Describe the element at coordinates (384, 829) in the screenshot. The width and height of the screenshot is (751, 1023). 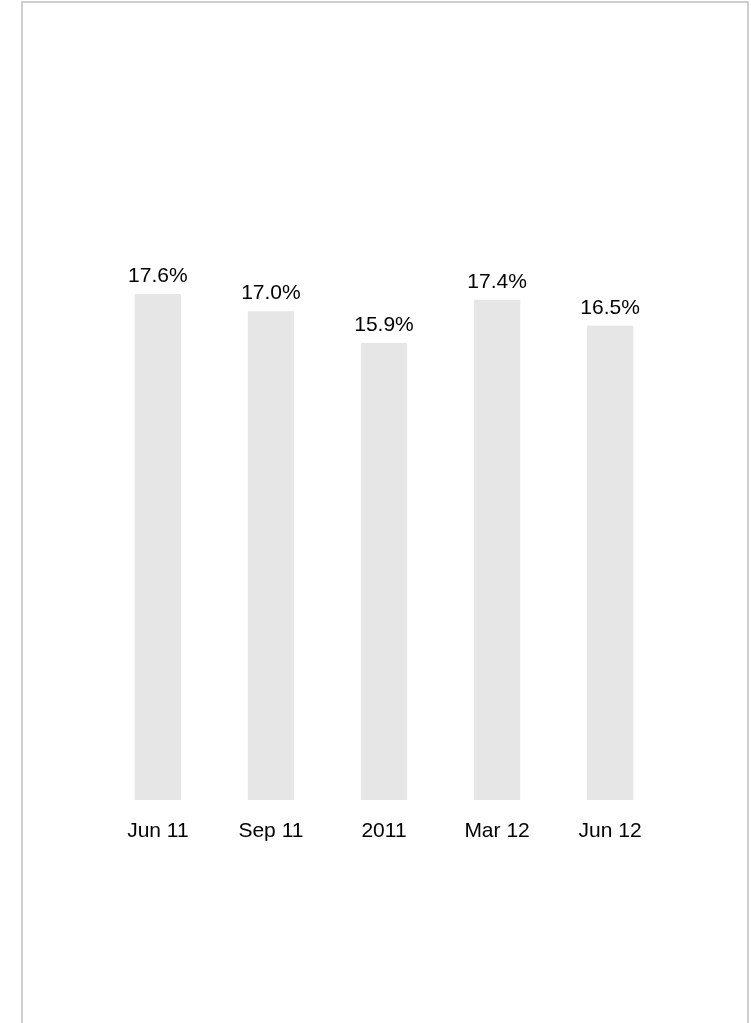
I see `x-tick-label: 2011` at that location.